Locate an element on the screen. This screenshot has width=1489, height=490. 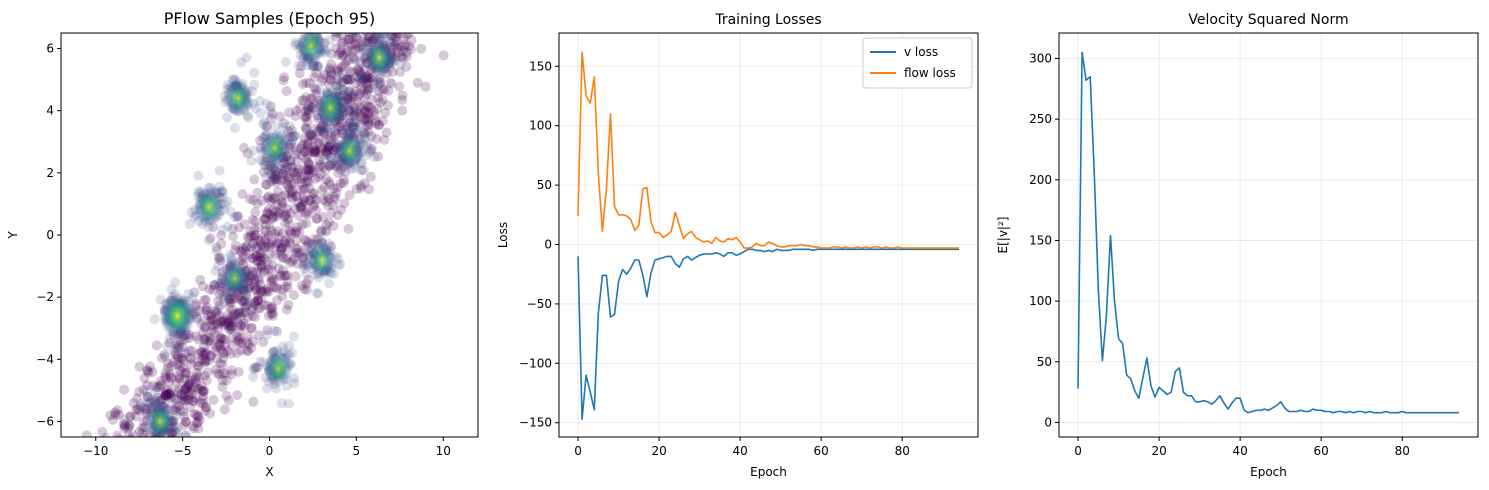
density-cluster is located at coordinates (160, 419).